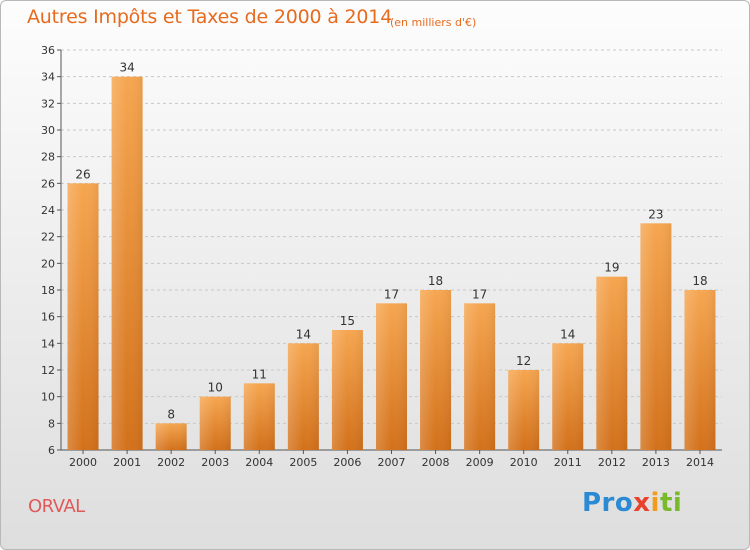  What do you see at coordinates (48, 290) in the screenshot?
I see `y-tick-label: 18` at bounding box center [48, 290].